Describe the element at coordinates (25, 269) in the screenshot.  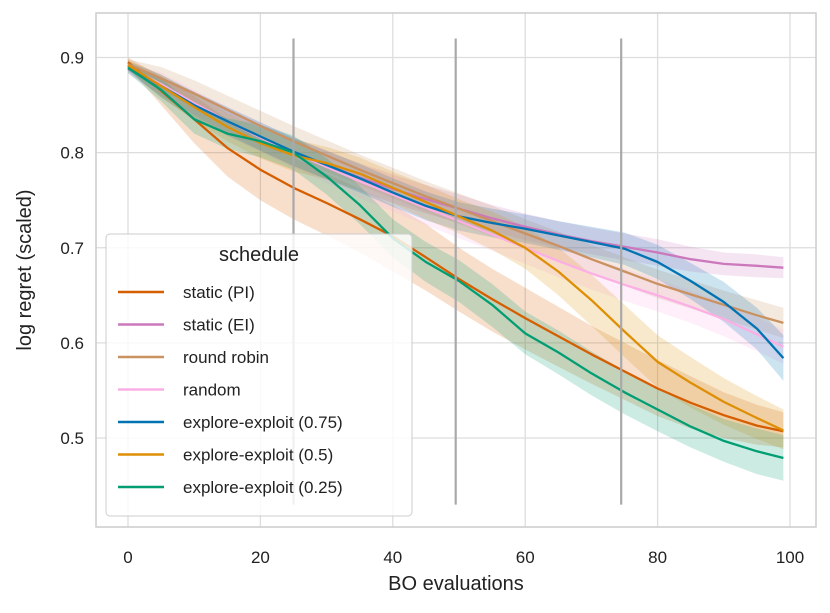
I see `y-axis-label: log regret (scaled)` at that location.